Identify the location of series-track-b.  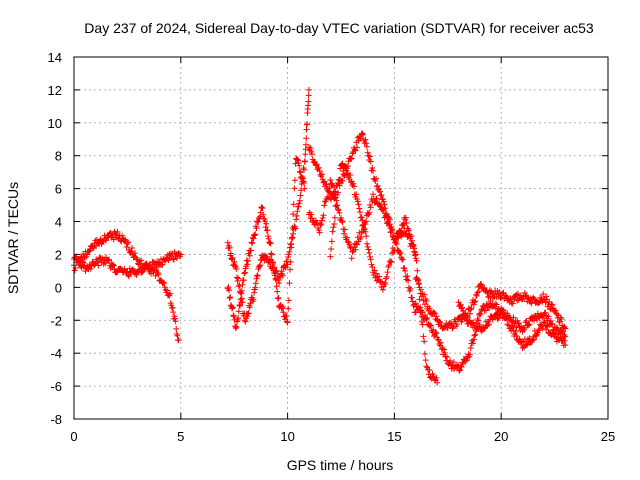
(127, 264).